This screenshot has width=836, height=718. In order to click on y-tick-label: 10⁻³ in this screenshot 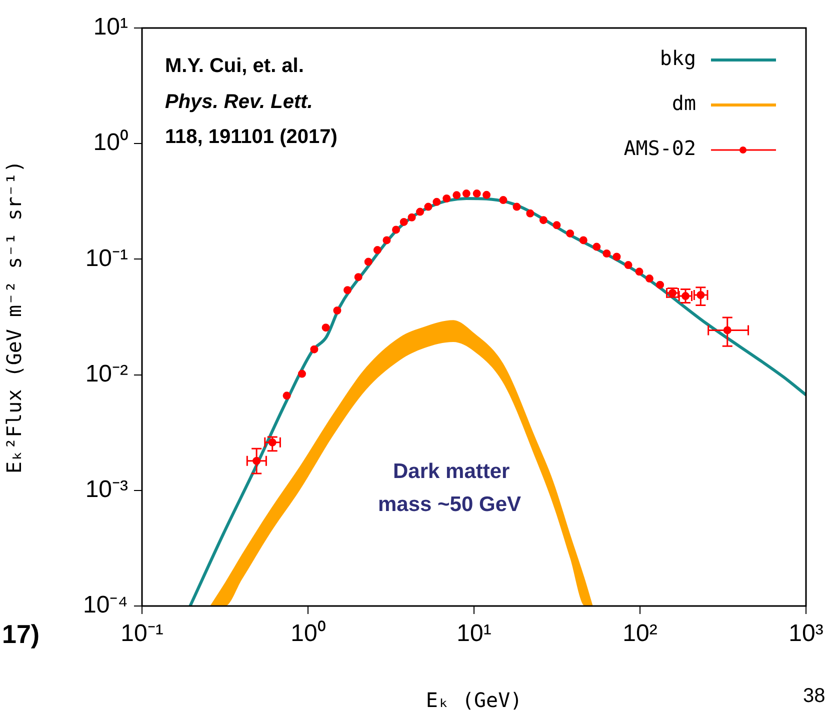, I will do `click(106, 490)`.